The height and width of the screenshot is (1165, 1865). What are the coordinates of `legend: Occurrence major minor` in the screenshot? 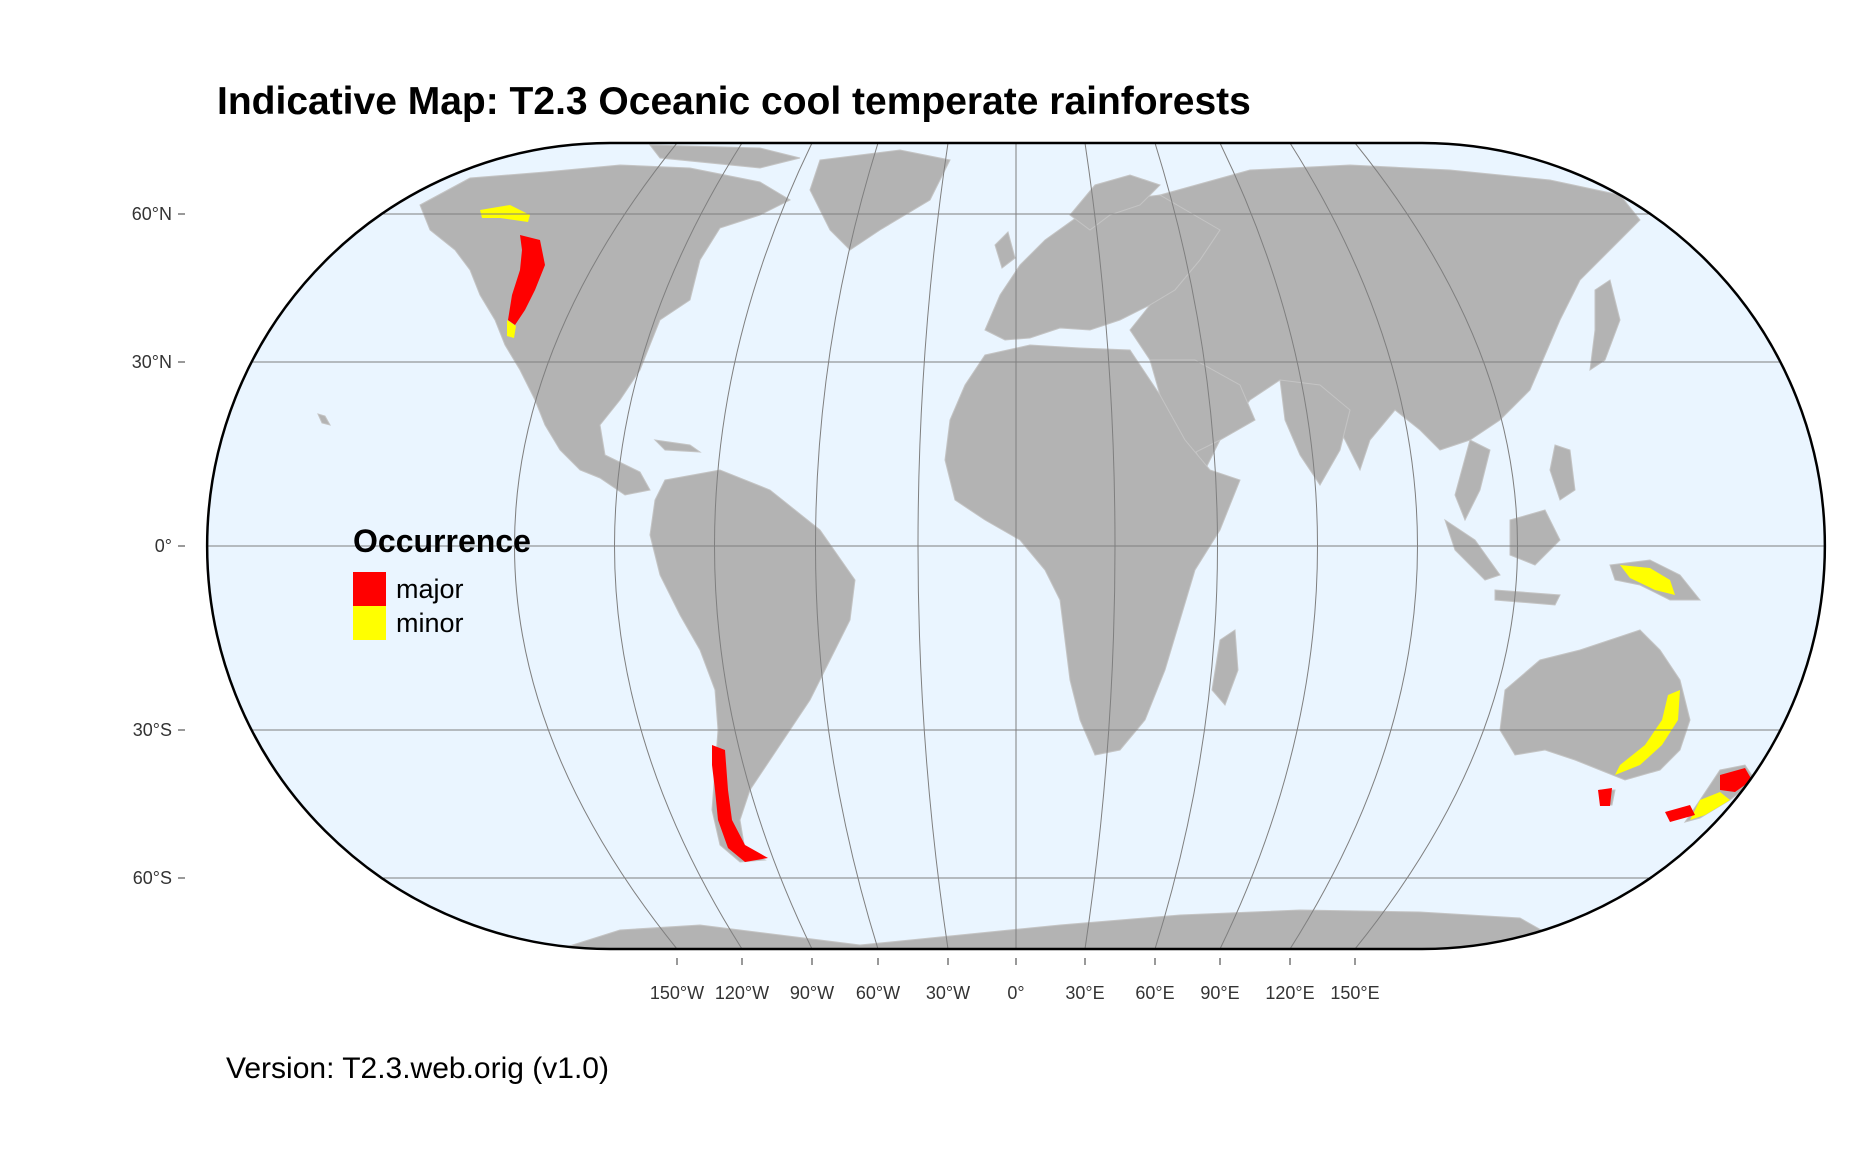 It's located at (442, 581).